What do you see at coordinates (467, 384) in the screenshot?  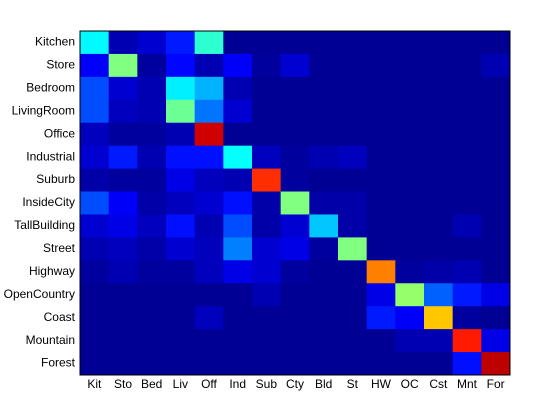 I see `x-tick-label: Mnt` at bounding box center [467, 384].